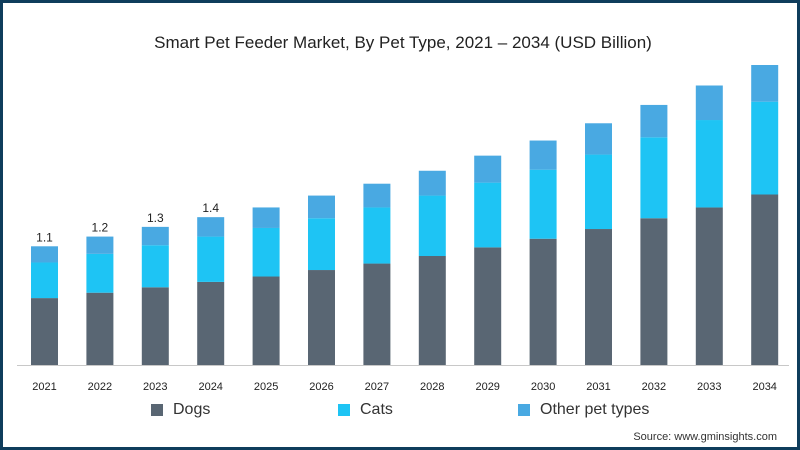 This screenshot has height=450, width=800. What do you see at coordinates (321, 244) in the screenshot?
I see `bar-cats-2026` at bounding box center [321, 244].